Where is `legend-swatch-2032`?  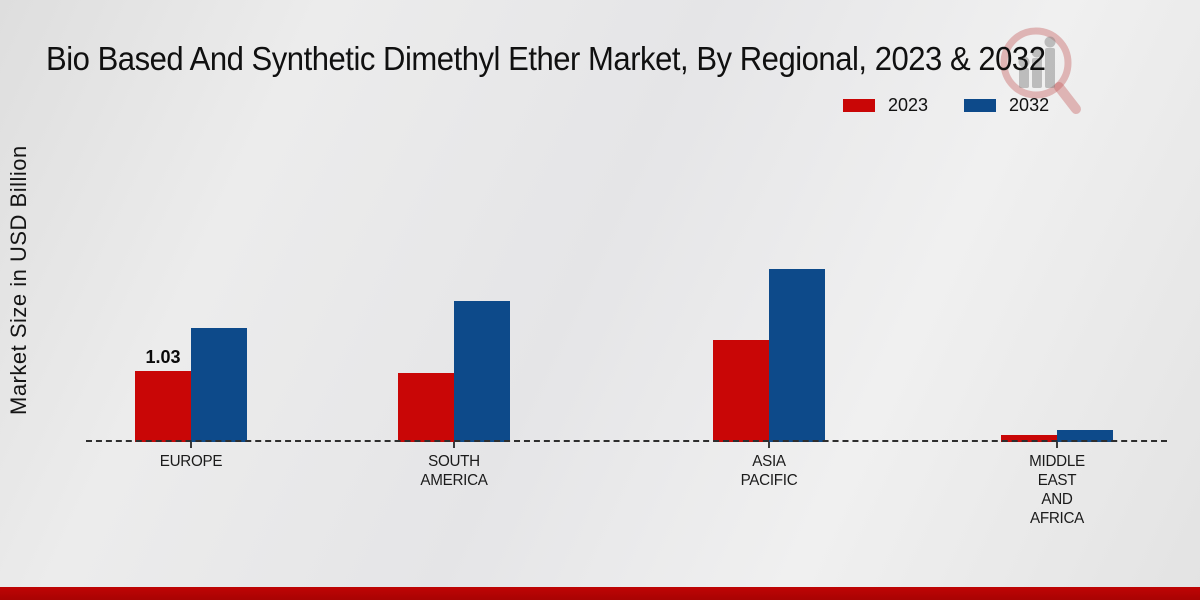
legend-swatch-2032 is located at coordinates (980, 105).